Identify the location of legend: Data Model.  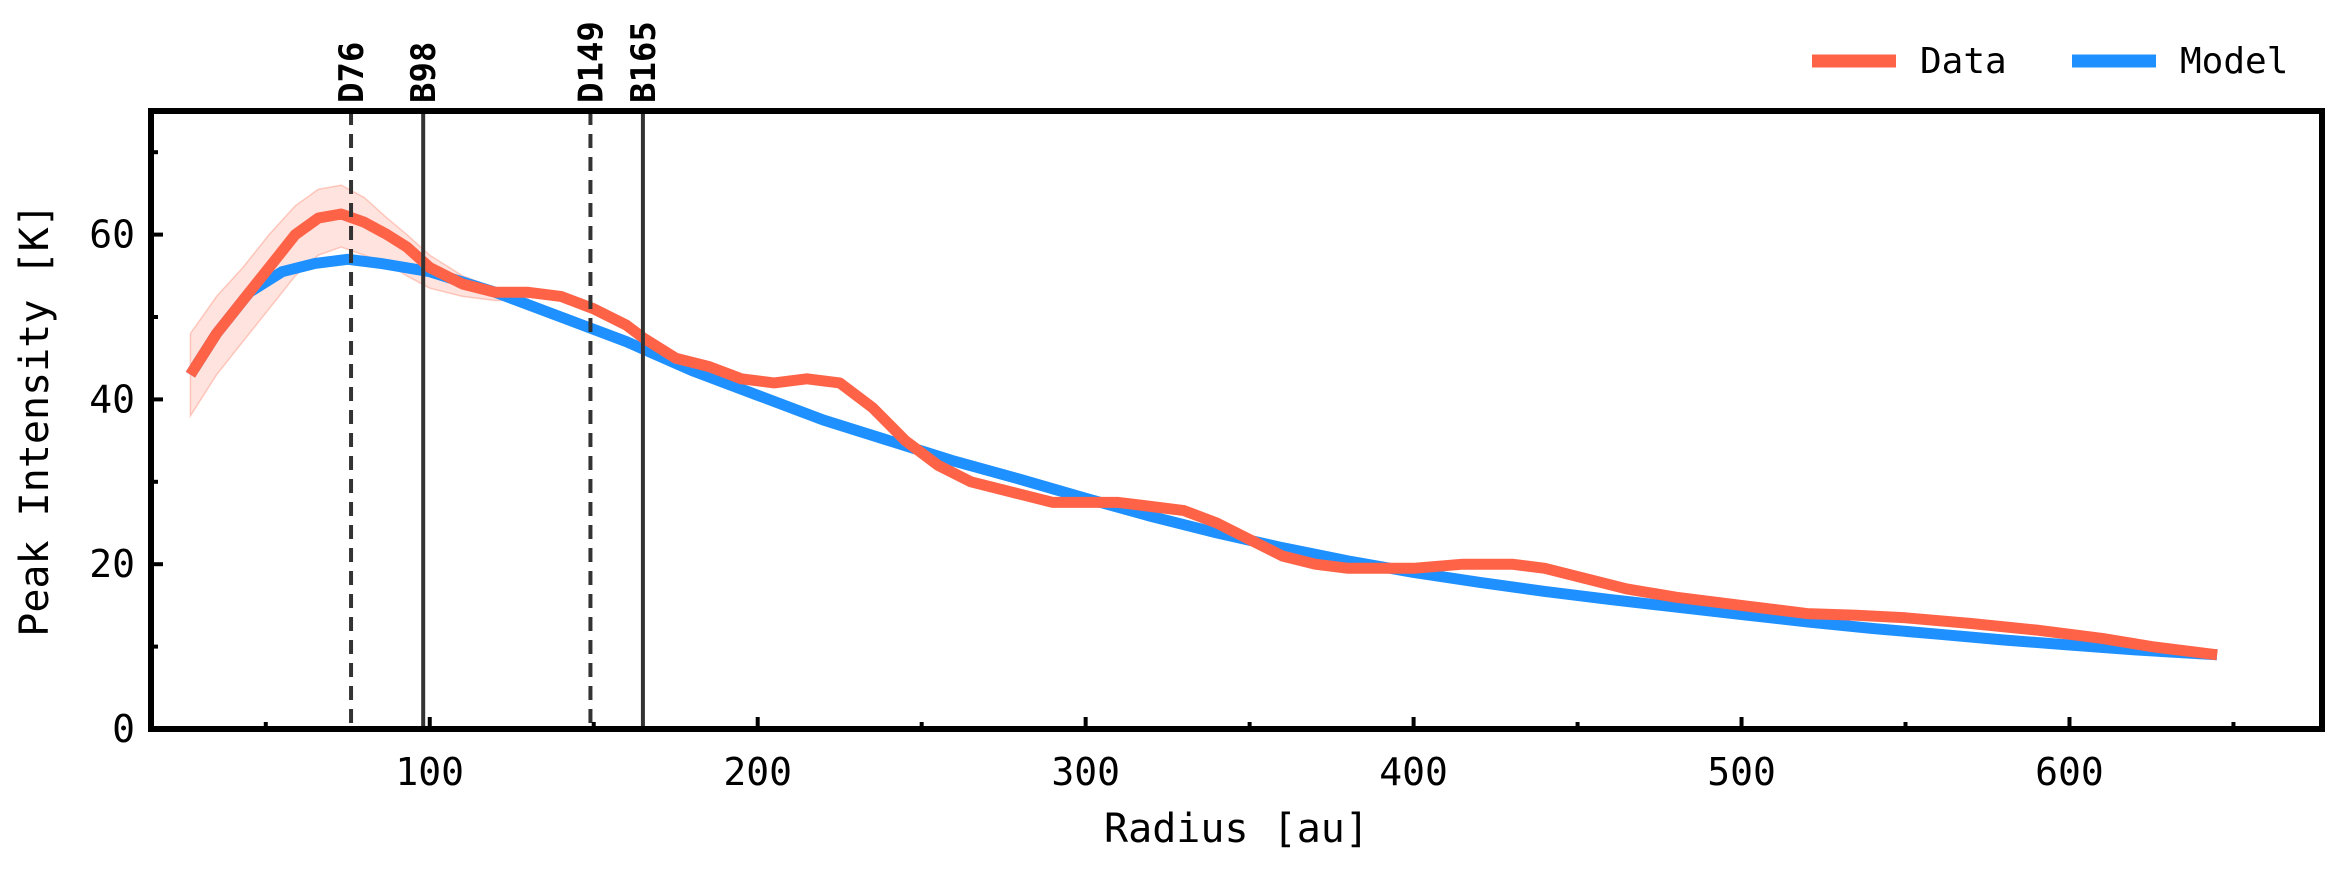
(2050, 61).